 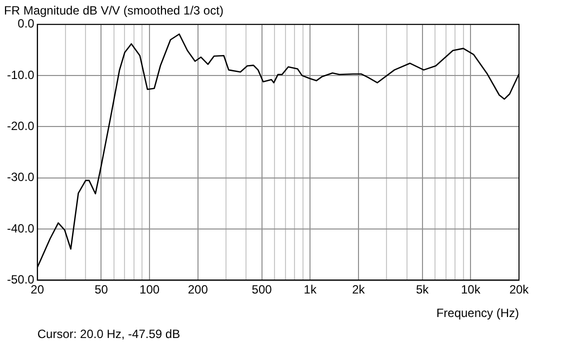 I want to click on x-tick-label: 100, so click(x=150, y=289).